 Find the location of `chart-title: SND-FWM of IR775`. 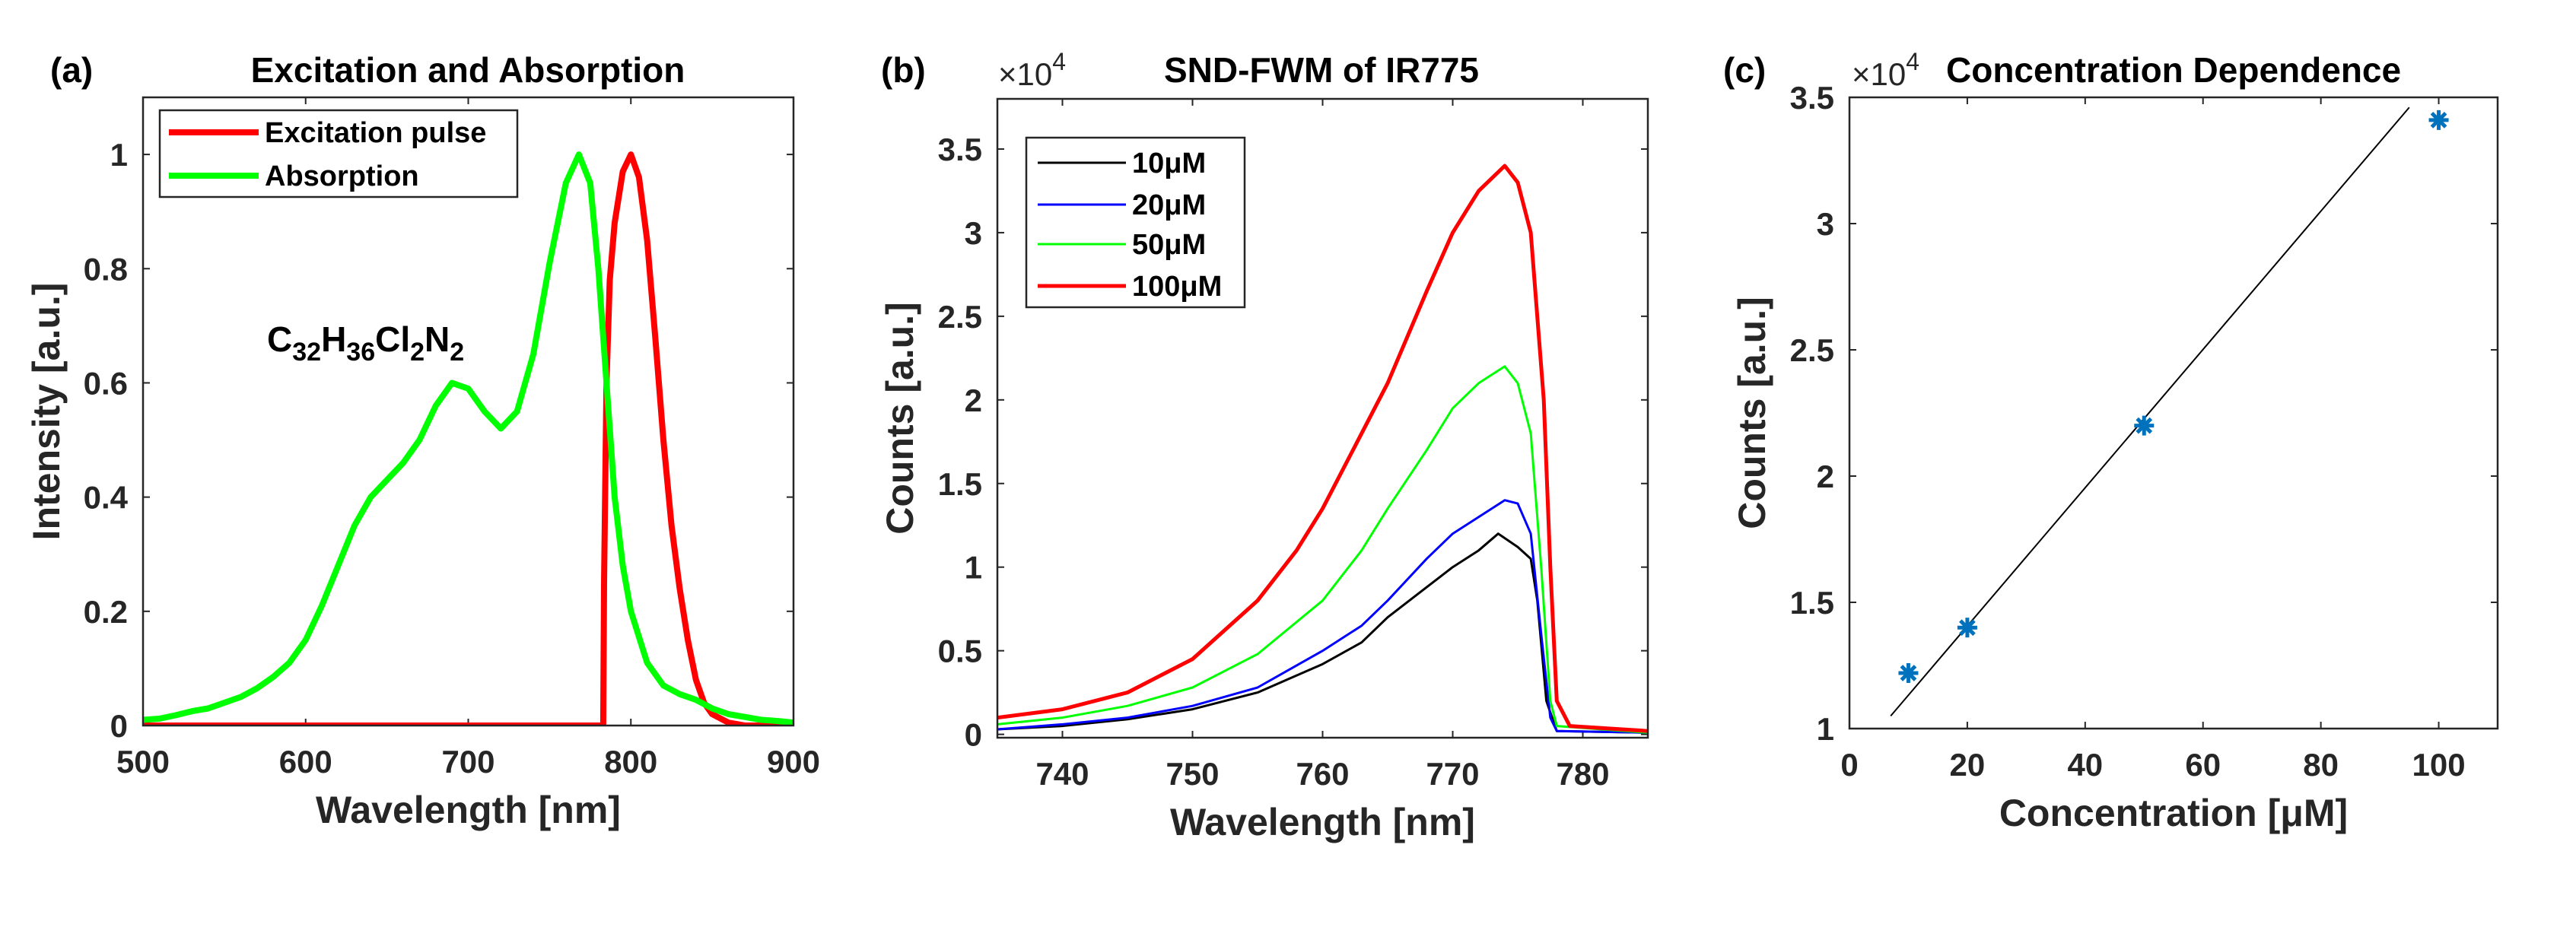

chart-title: SND-FWM of IR775 is located at coordinates (1322, 70).